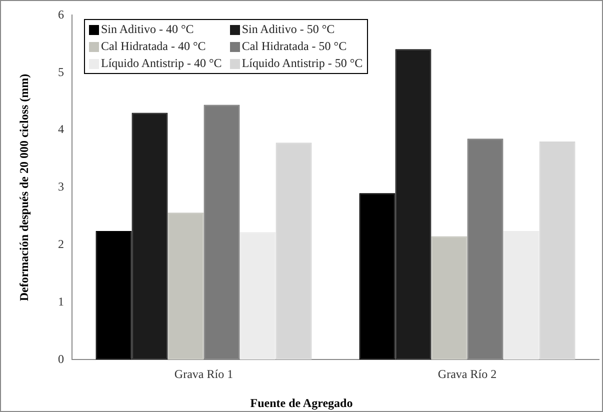 Image resolution: width=603 pixels, height=412 pixels. I want to click on x-tick-label: Grava Río 1, so click(204, 373).